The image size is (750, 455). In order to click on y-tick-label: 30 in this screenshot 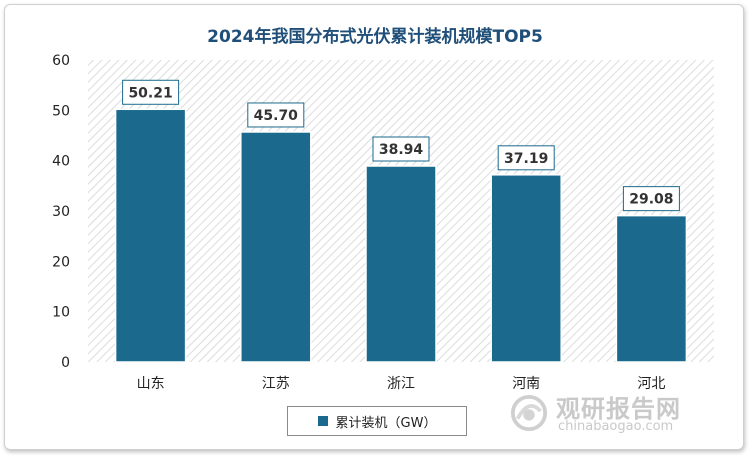, I will do `click(61, 212)`.